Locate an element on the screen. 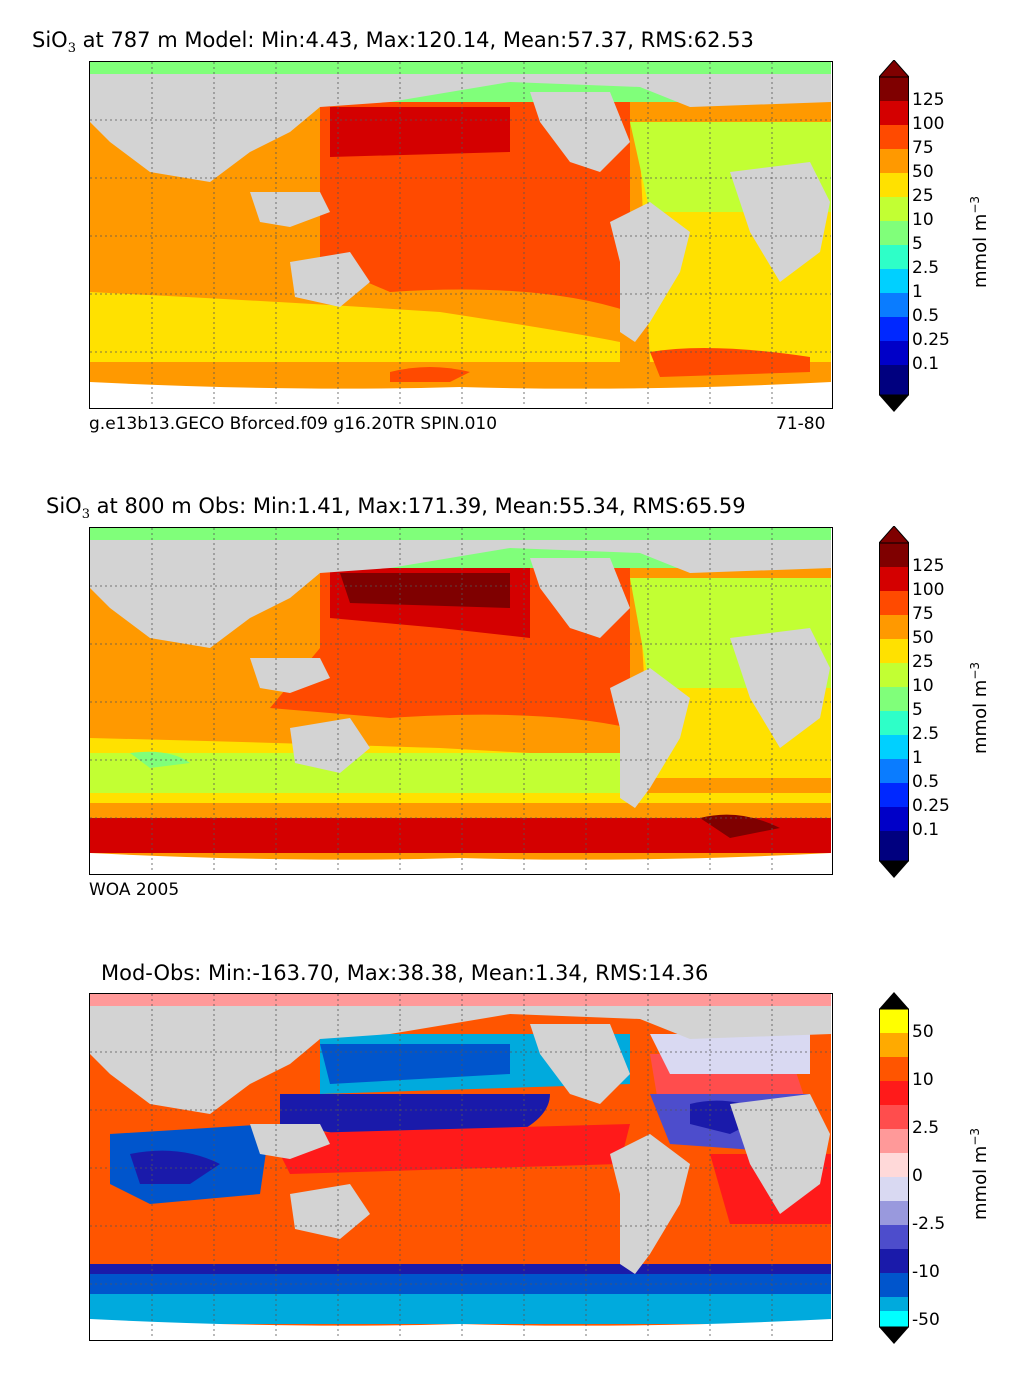 This screenshot has width=1022, height=1373. model-tick: 0.25 is located at coordinates (931, 340).